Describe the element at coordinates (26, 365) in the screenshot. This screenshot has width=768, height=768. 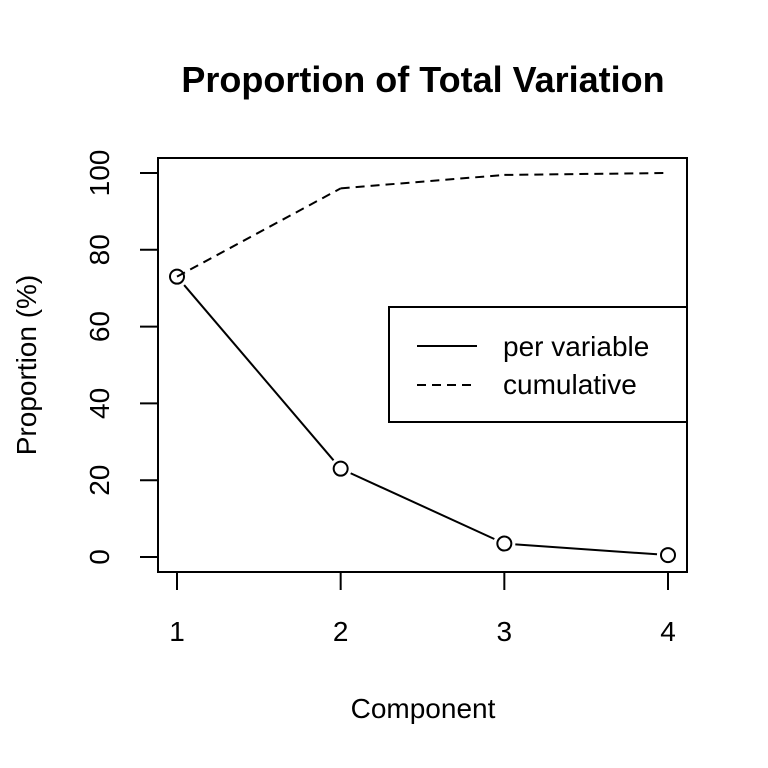
I see `y-axis-title: Proportion (%)` at that location.